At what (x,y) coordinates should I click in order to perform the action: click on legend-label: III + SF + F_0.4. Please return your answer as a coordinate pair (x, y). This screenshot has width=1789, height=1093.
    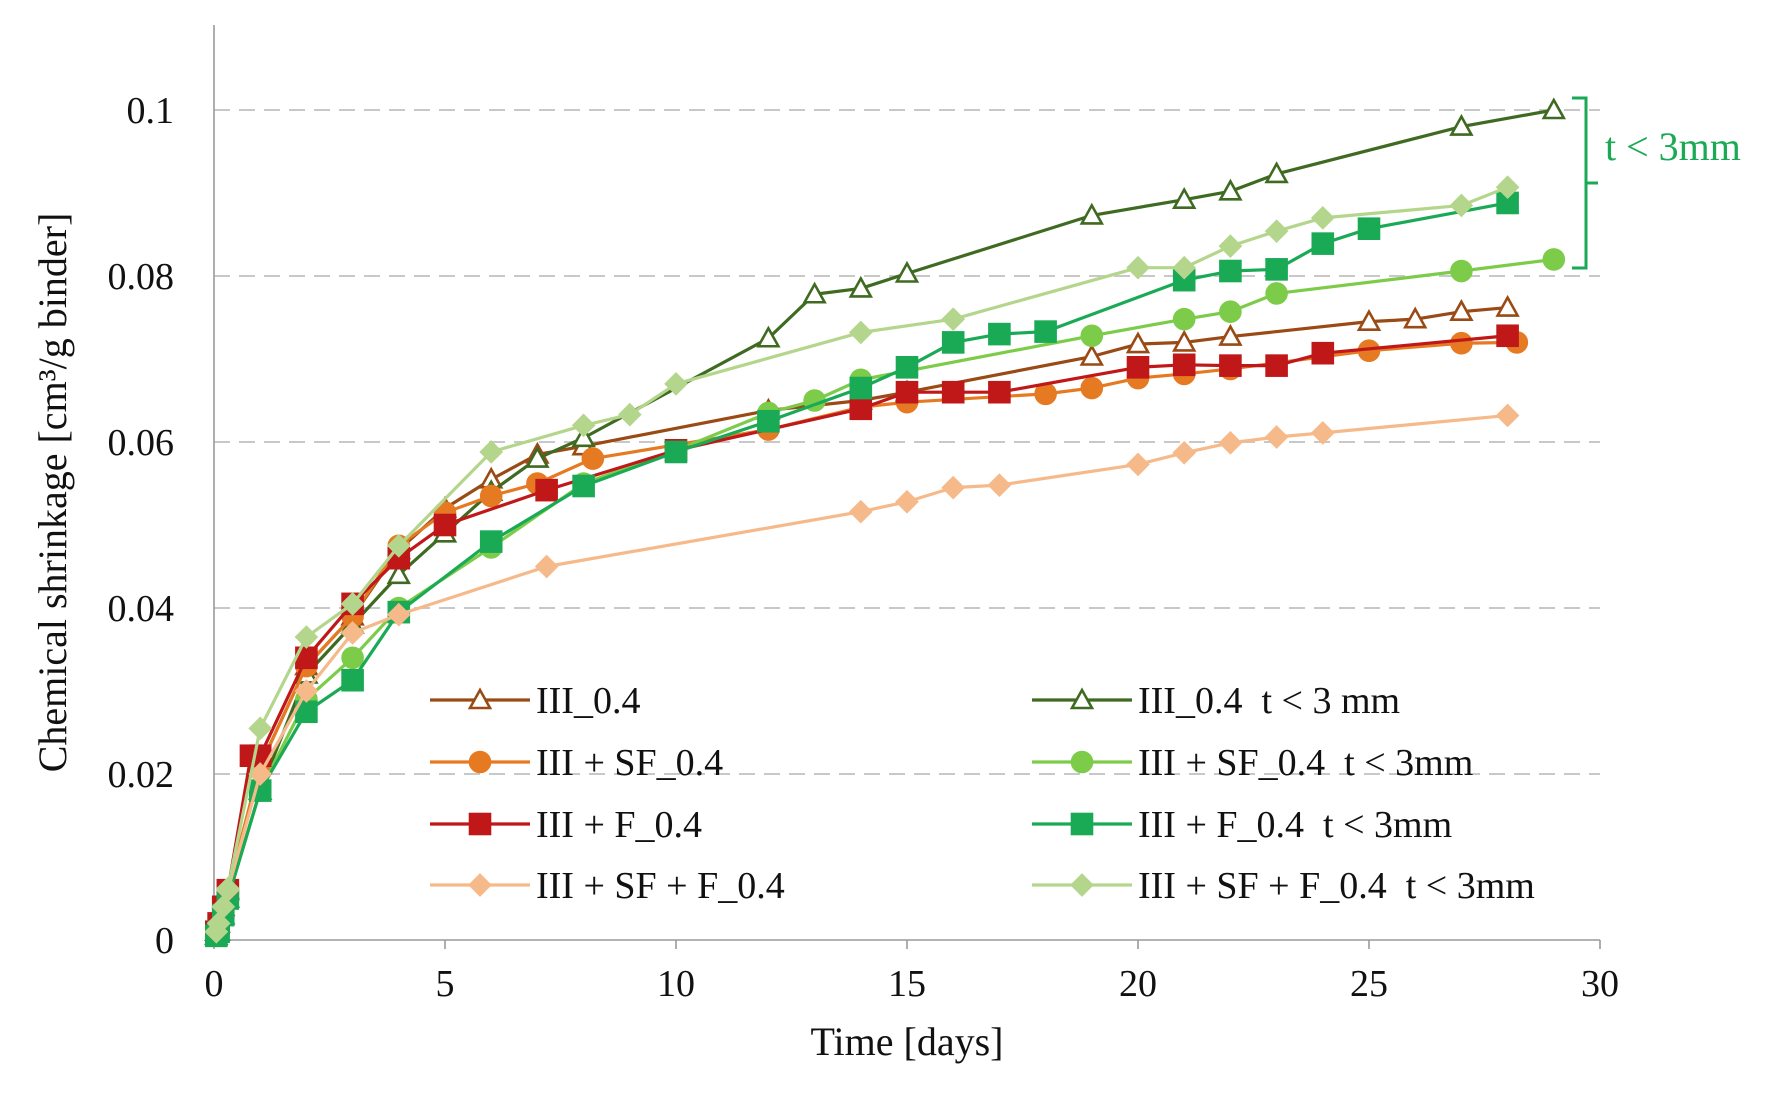
    Looking at the image, I should click on (660, 886).